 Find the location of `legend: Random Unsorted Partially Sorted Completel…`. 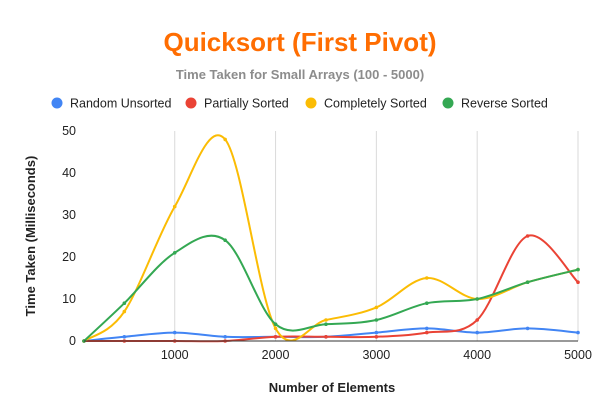

legend: Random Unsorted Partially Sorted Completel… is located at coordinates (299, 104).